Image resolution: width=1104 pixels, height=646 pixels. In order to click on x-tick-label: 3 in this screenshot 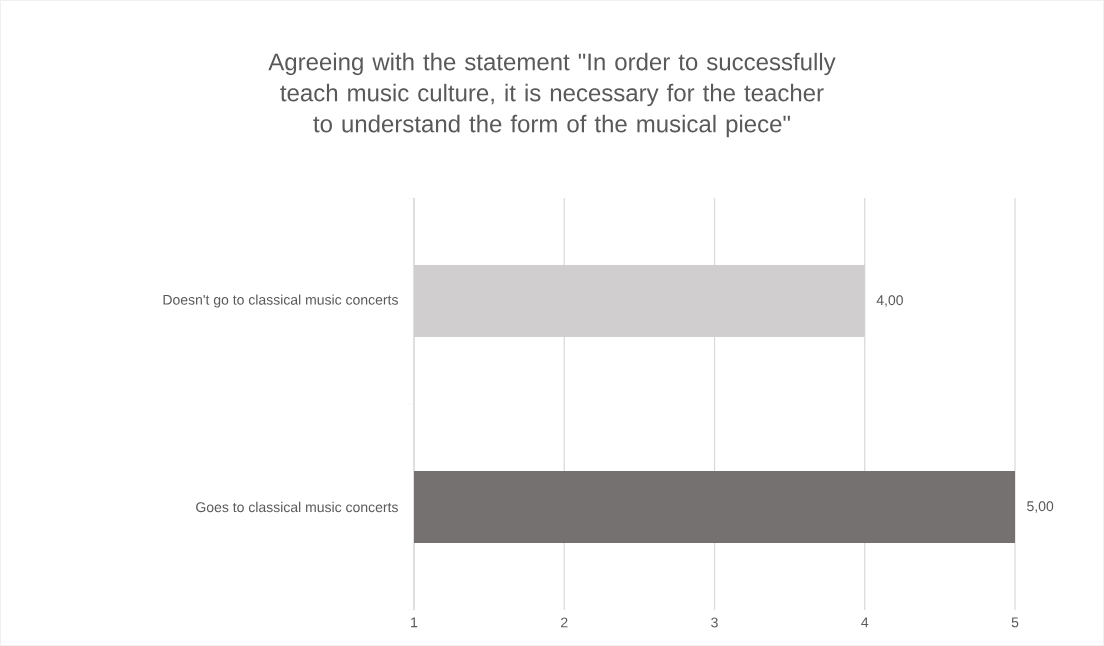, I will do `click(714, 622)`.